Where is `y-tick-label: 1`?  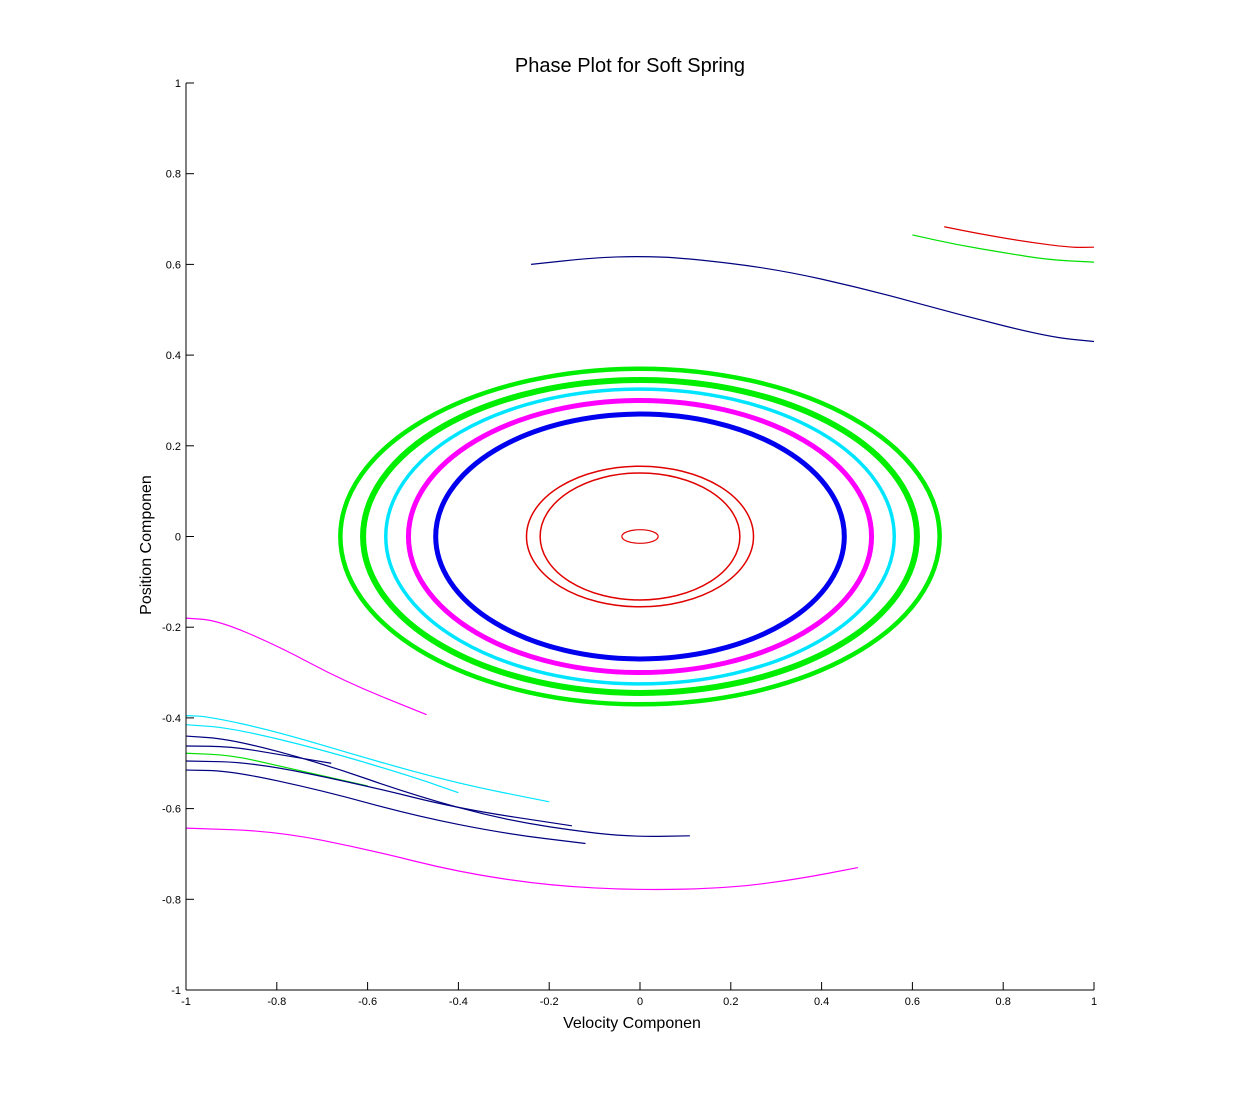
y-tick-label: 1 is located at coordinates (178, 84).